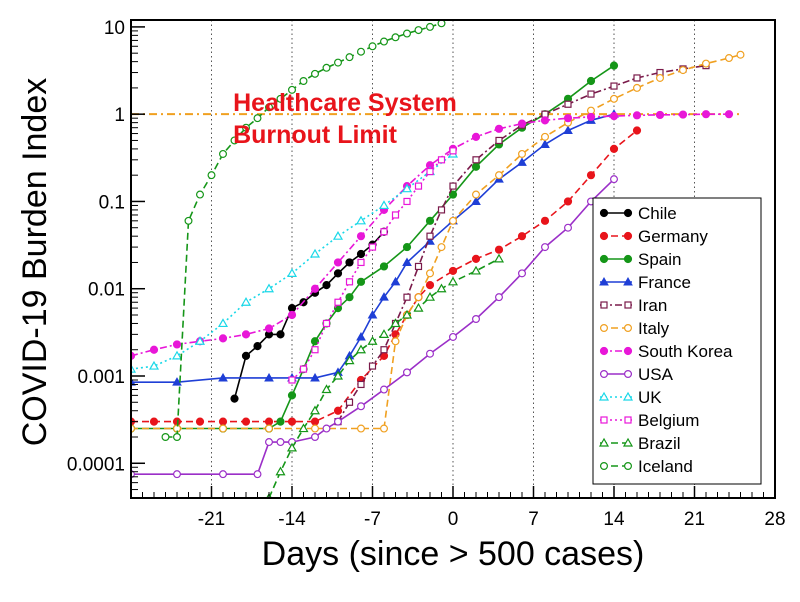 This screenshot has height=602, width=800. Describe the element at coordinates (657, 213) in the screenshot. I see `legend-label: Chile` at that location.